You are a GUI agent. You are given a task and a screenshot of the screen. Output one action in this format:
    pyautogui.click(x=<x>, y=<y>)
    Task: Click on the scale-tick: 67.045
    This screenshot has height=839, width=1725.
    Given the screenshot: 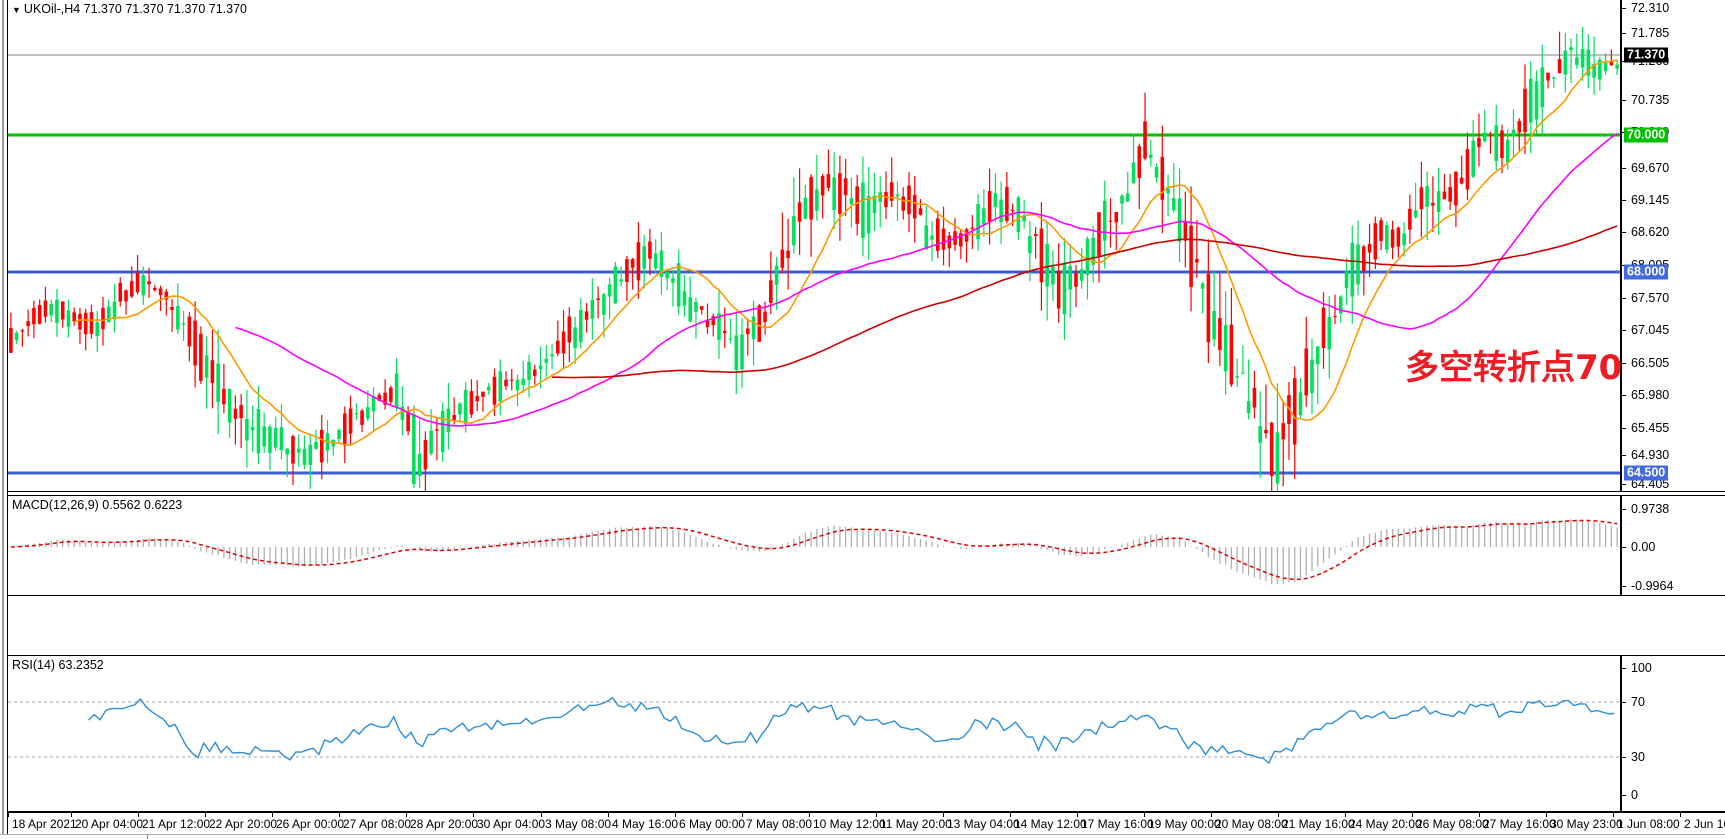 What is the action you would take?
    pyautogui.click(x=1645, y=330)
    